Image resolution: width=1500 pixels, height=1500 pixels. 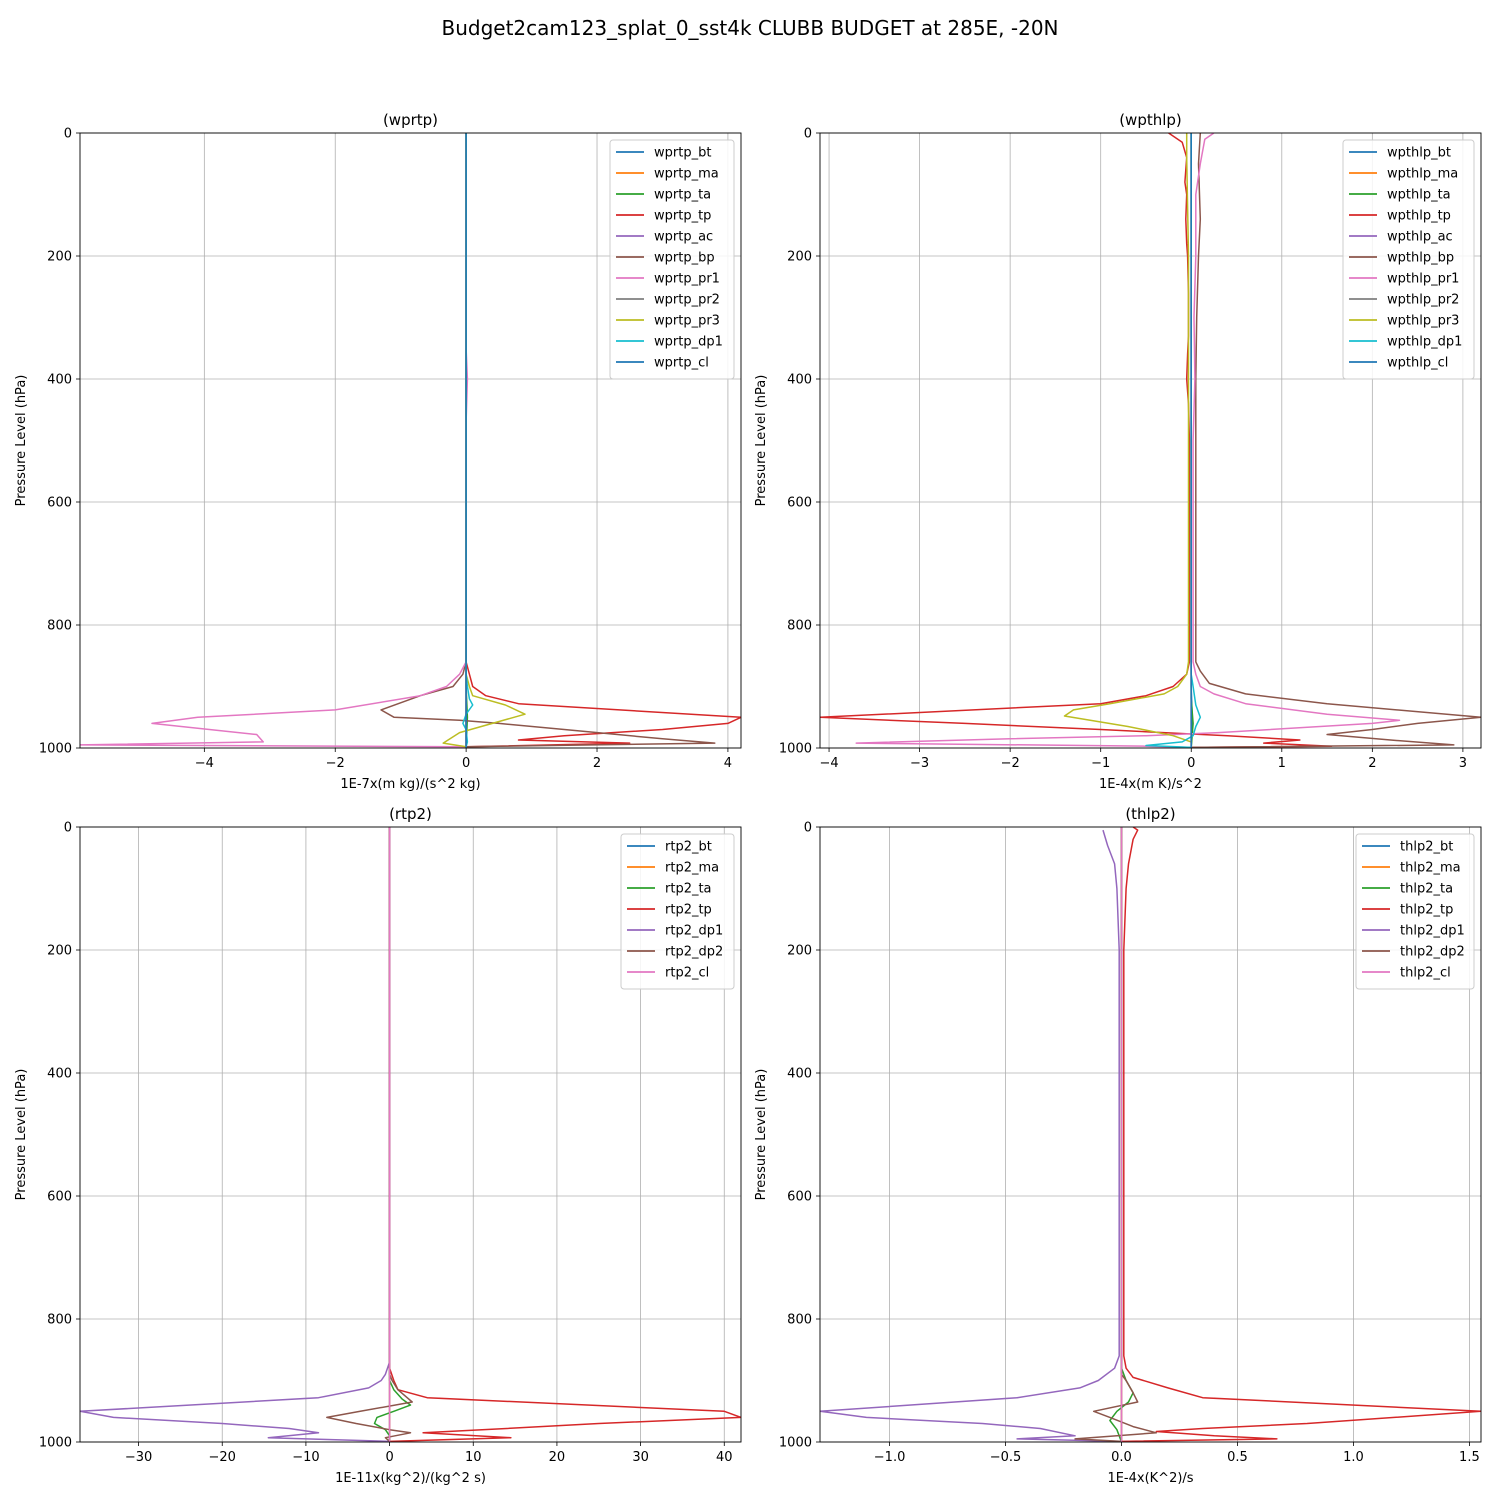 I want to click on chart-0-ytick-label-2: 400, so click(x=59, y=380).